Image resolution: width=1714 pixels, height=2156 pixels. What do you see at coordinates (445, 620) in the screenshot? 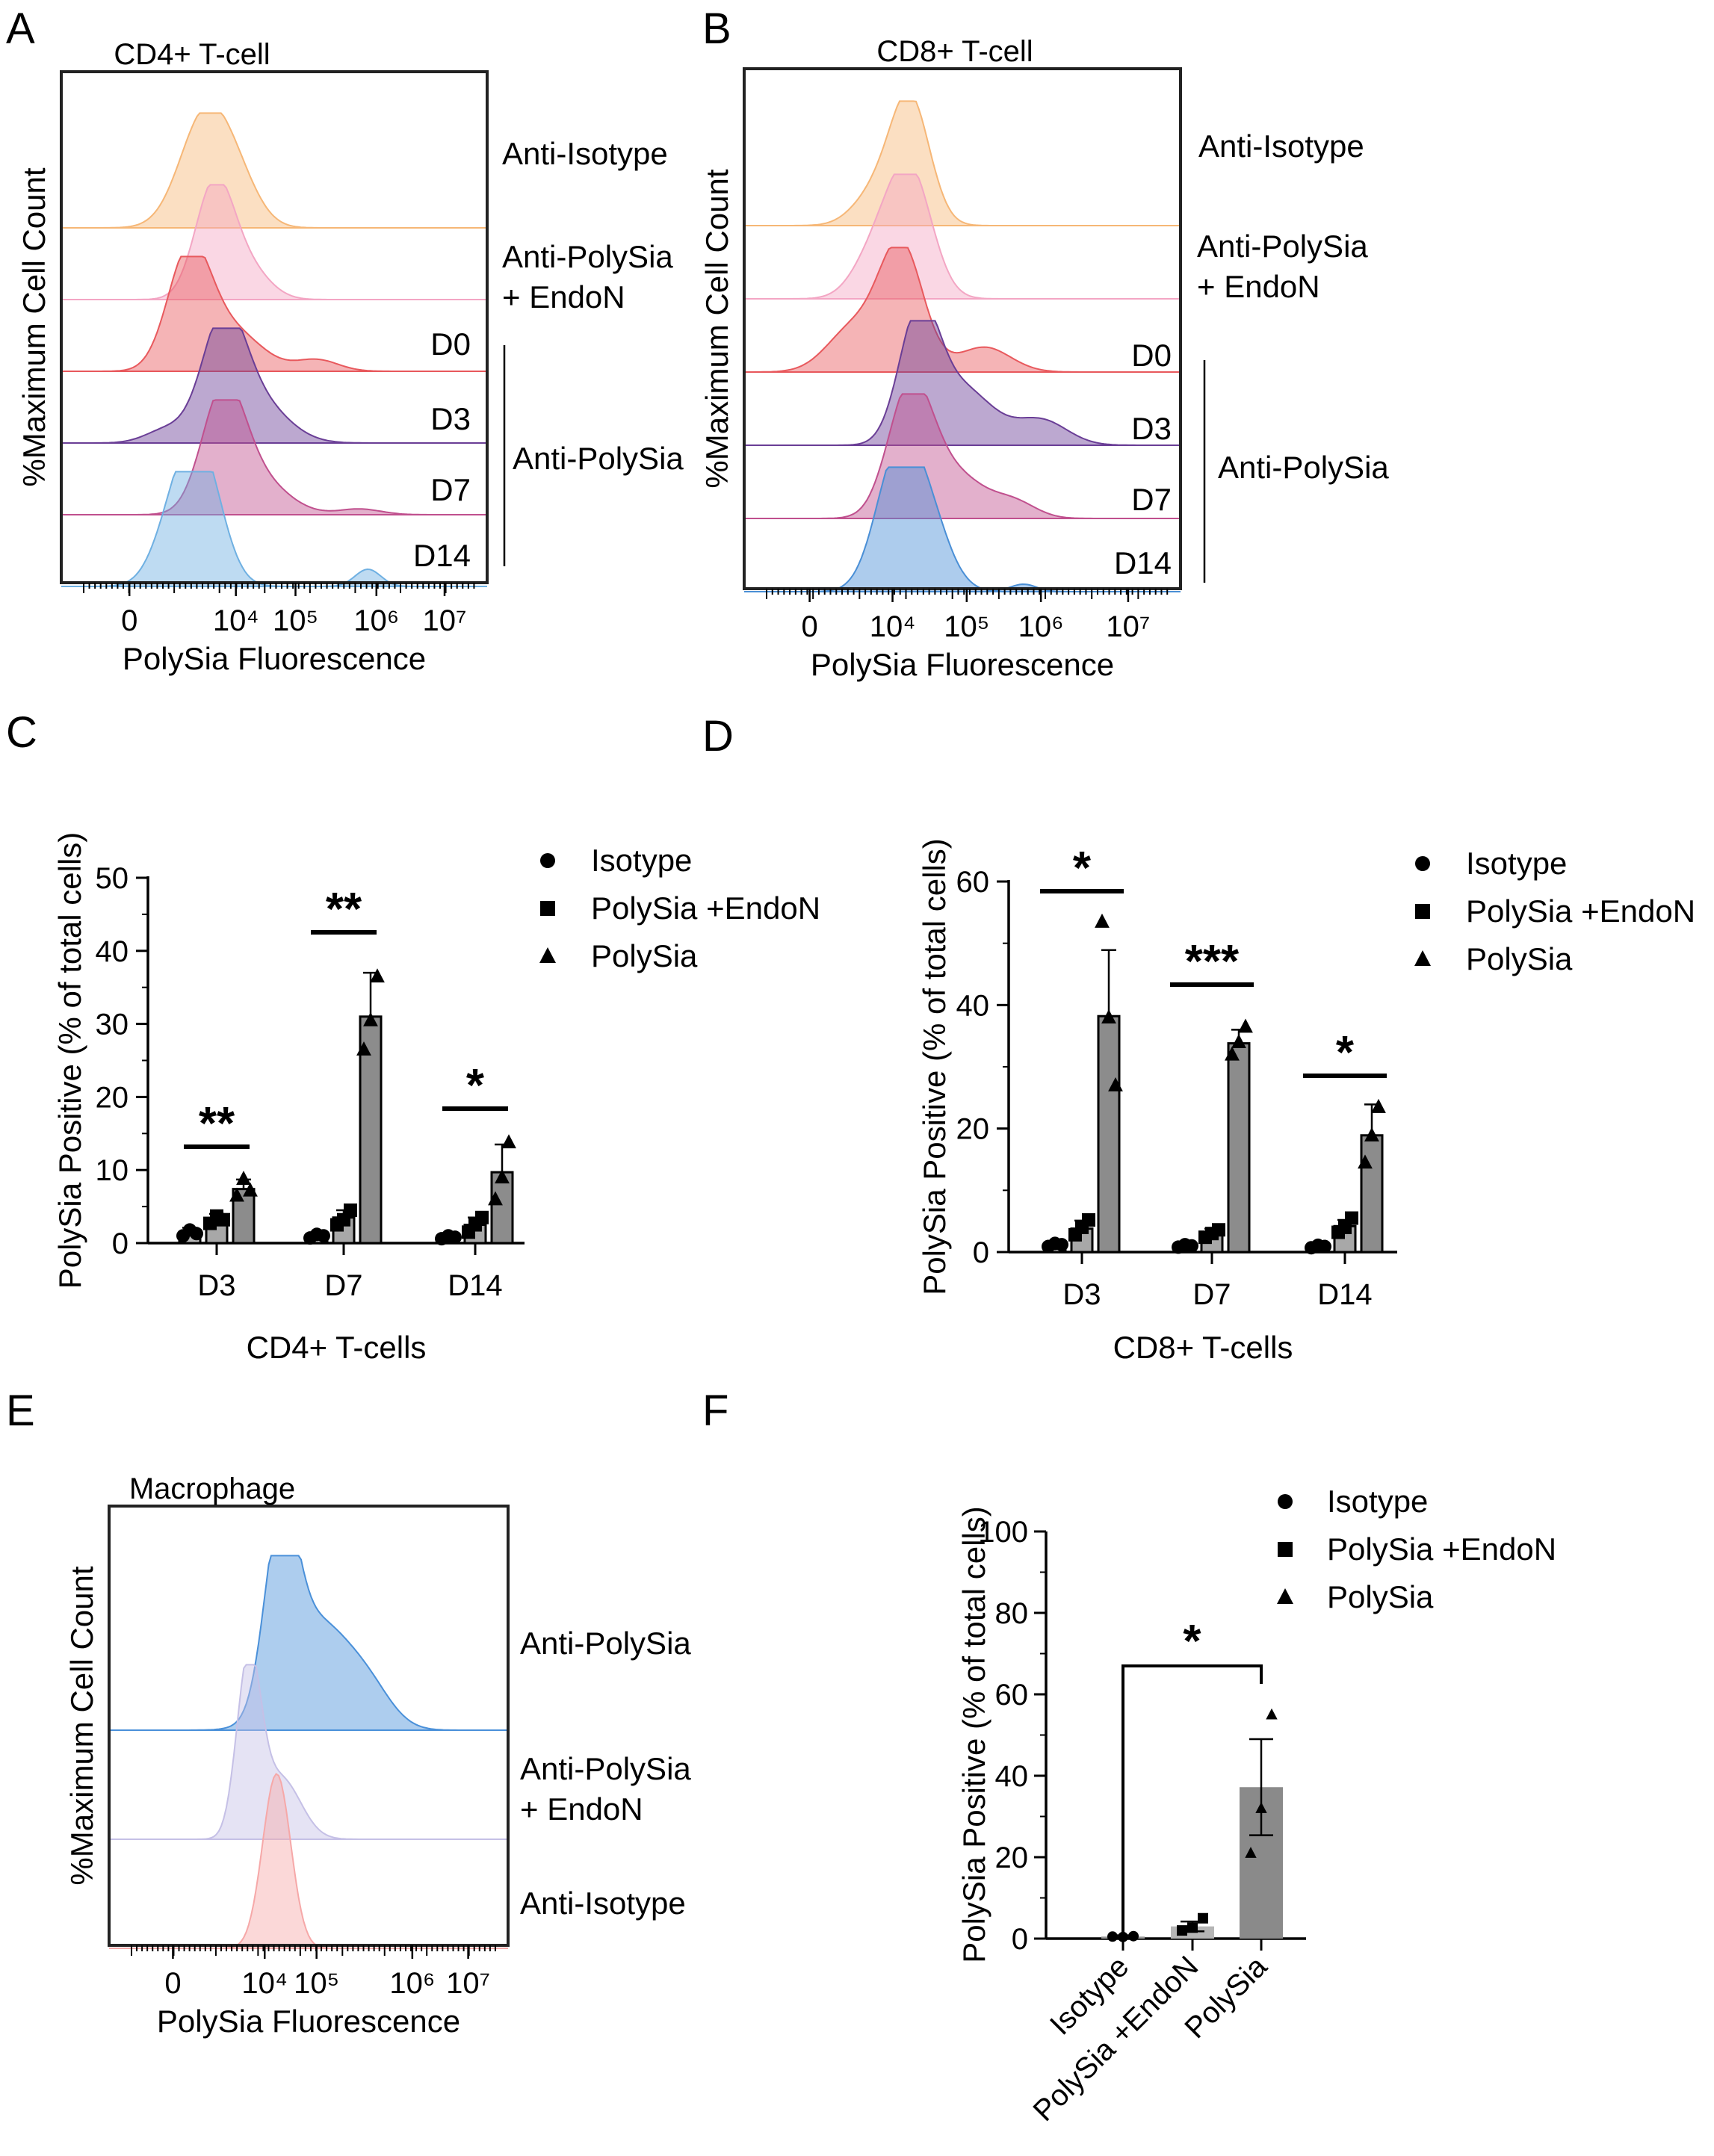
I see `x-tick-label: 10⁷` at bounding box center [445, 620].